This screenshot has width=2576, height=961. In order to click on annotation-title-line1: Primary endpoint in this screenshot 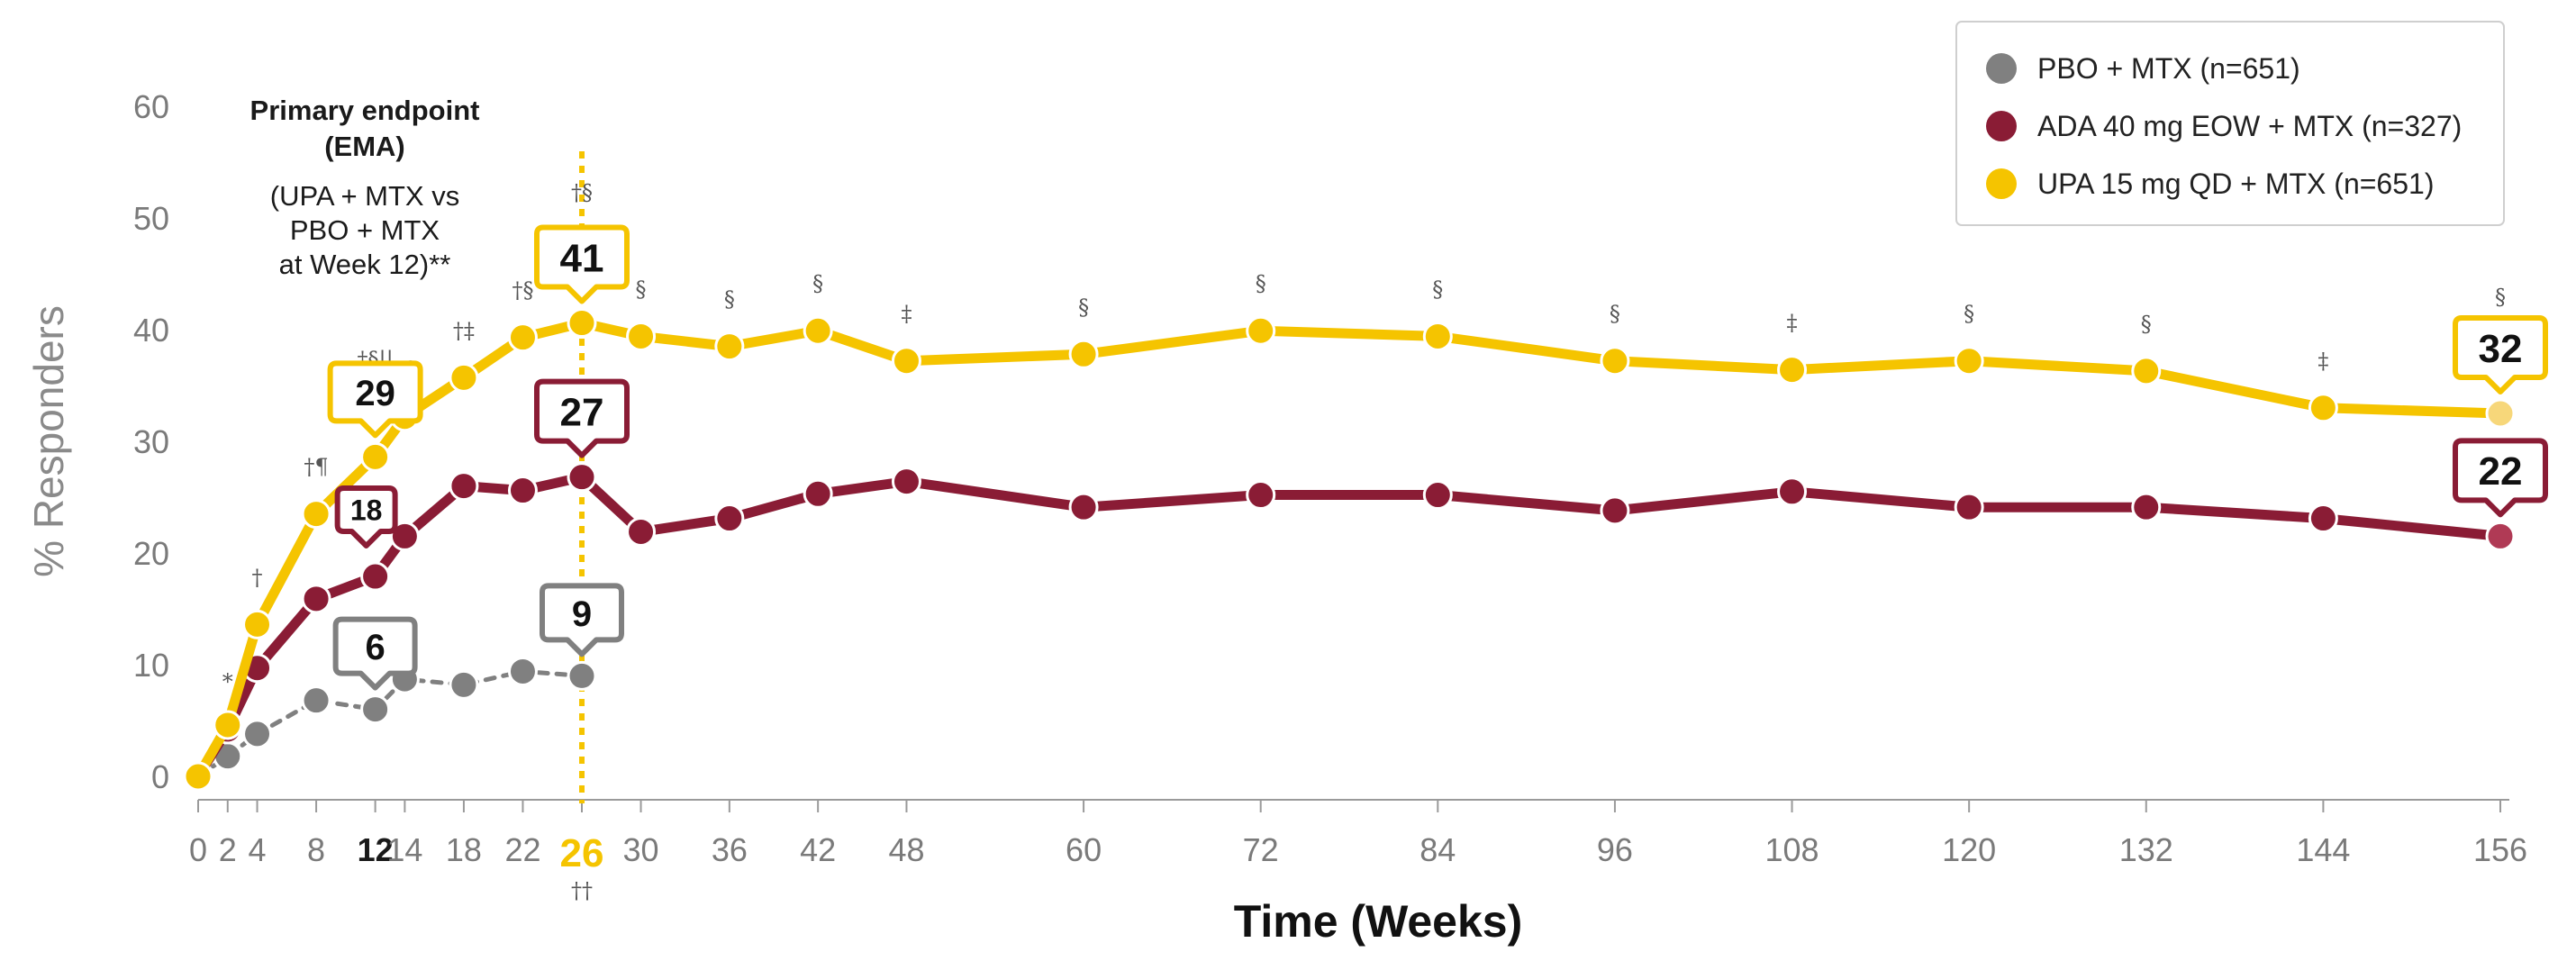, I will do `click(365, 110)`.